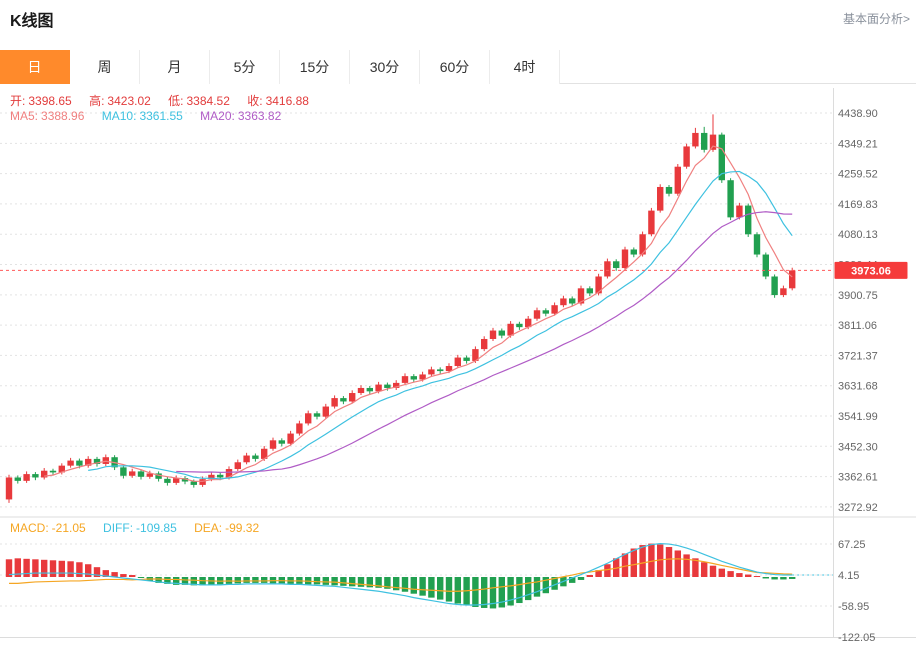 Image resolution: width=916 pixels, height=645 pixels. I want to click on svg-text: 4259.52, so click(858, 175).